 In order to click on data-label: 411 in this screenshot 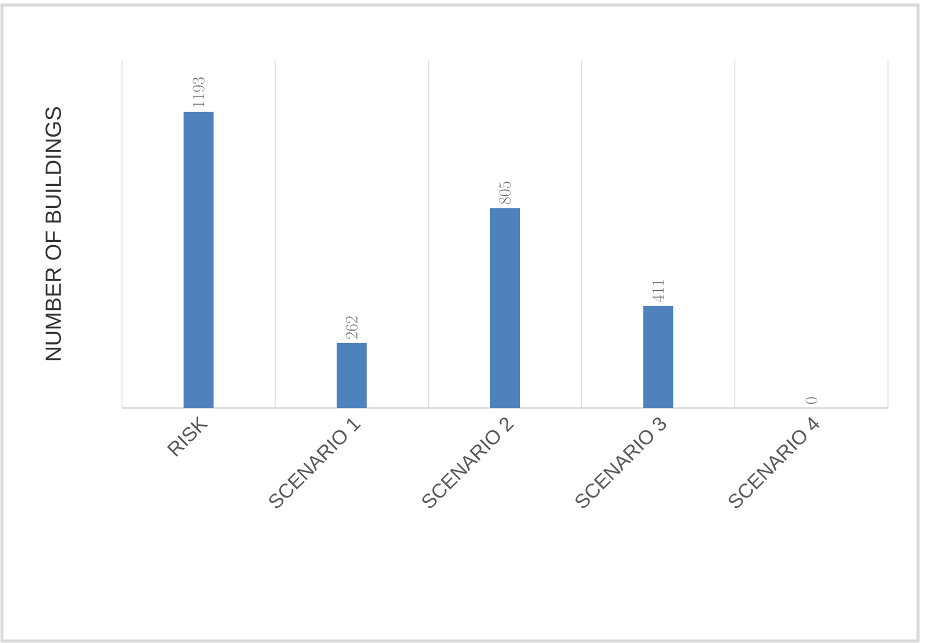, I will do `click(658, 291)`.